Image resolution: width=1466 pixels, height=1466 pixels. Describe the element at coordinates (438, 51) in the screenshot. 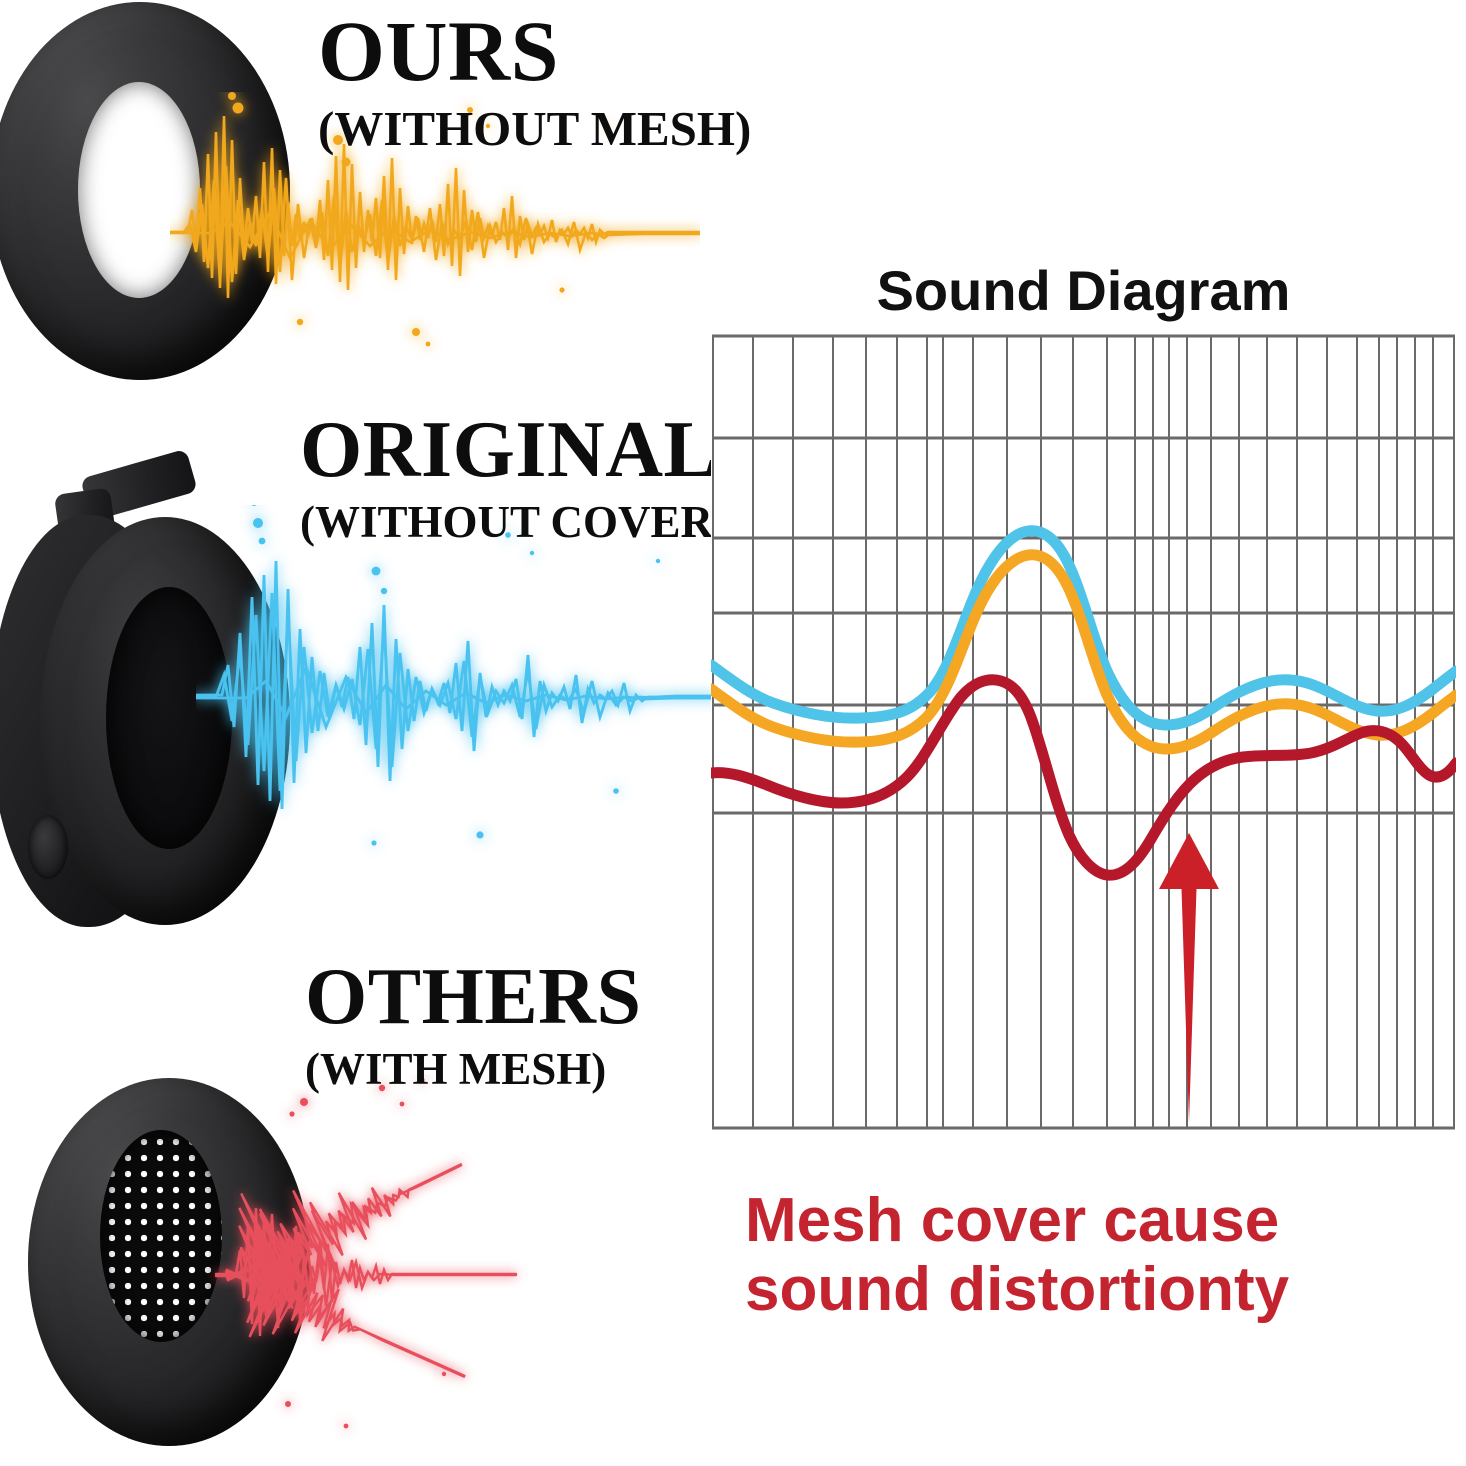

I see `heading-ours: OURS` at that location.